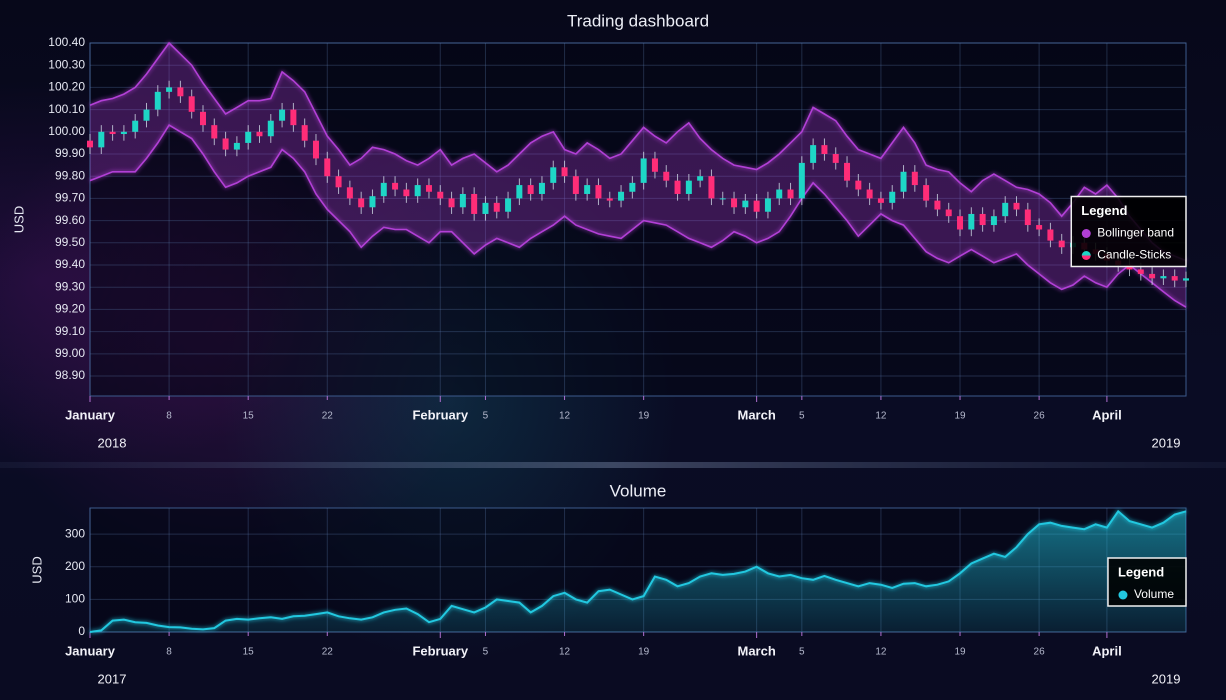  Describe the element at coordinates (1135, 233) in the screenshot. I see `legend-entry: Bollinger band` at that location.